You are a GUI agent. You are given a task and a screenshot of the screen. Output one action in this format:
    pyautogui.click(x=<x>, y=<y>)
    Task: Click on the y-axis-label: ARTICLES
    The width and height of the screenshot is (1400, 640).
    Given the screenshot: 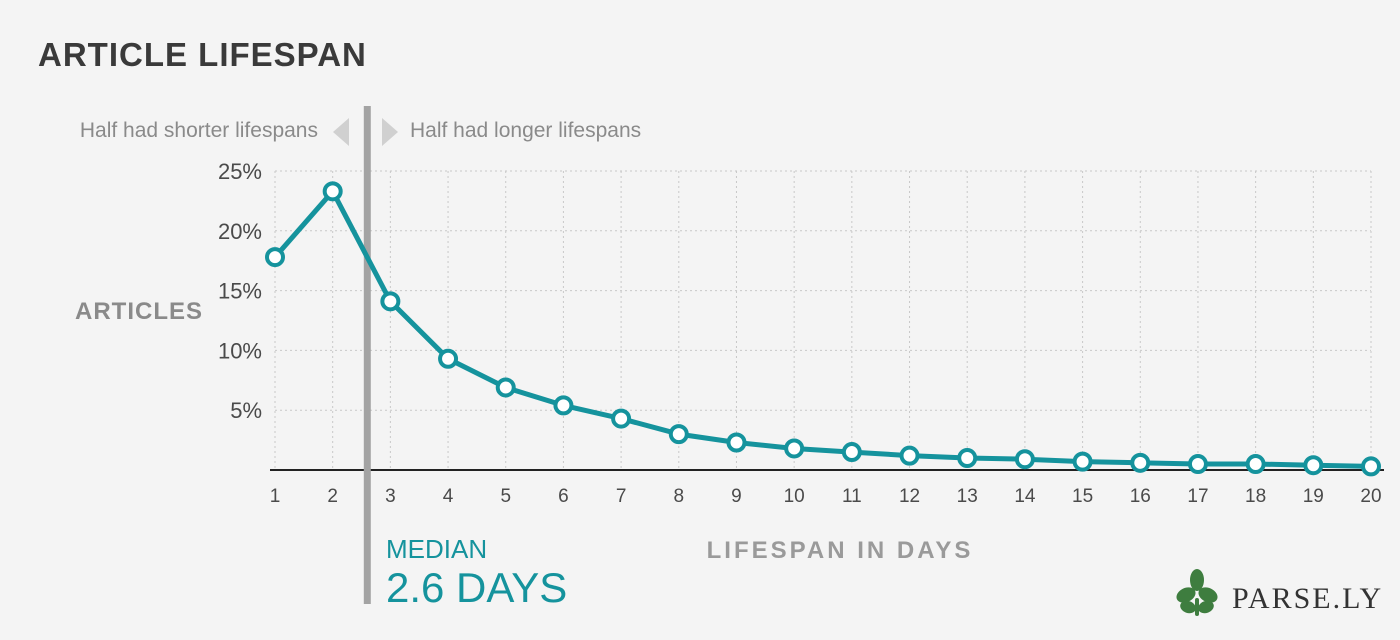 What is the action you would take?
    pyautogui.click(x=139, y=311)
    